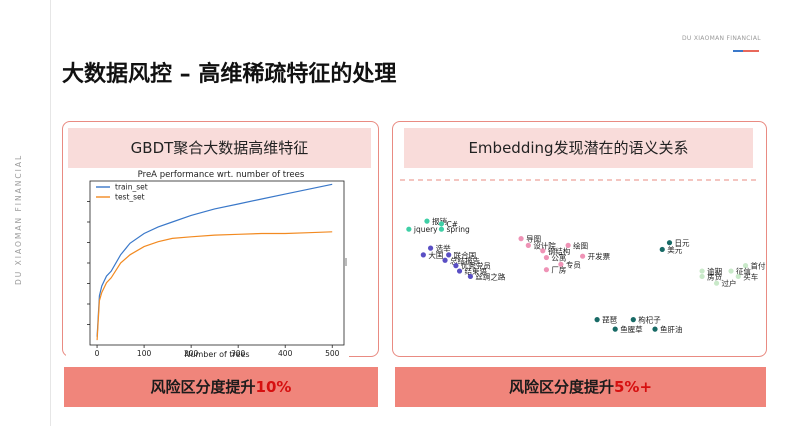 The height and width of the screenshot is (426, 800). What do you see at coordinates (88, 263) in the screenshot?
I see `y-tick-marks` at bounding box center [88, 263].